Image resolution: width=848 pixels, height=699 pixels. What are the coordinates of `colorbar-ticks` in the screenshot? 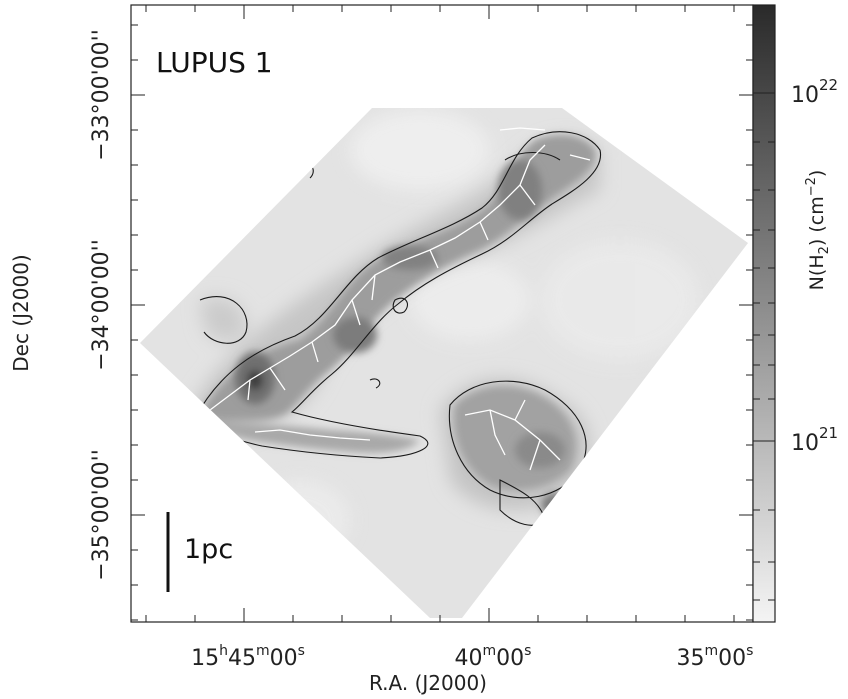 It's located at (764, 346).